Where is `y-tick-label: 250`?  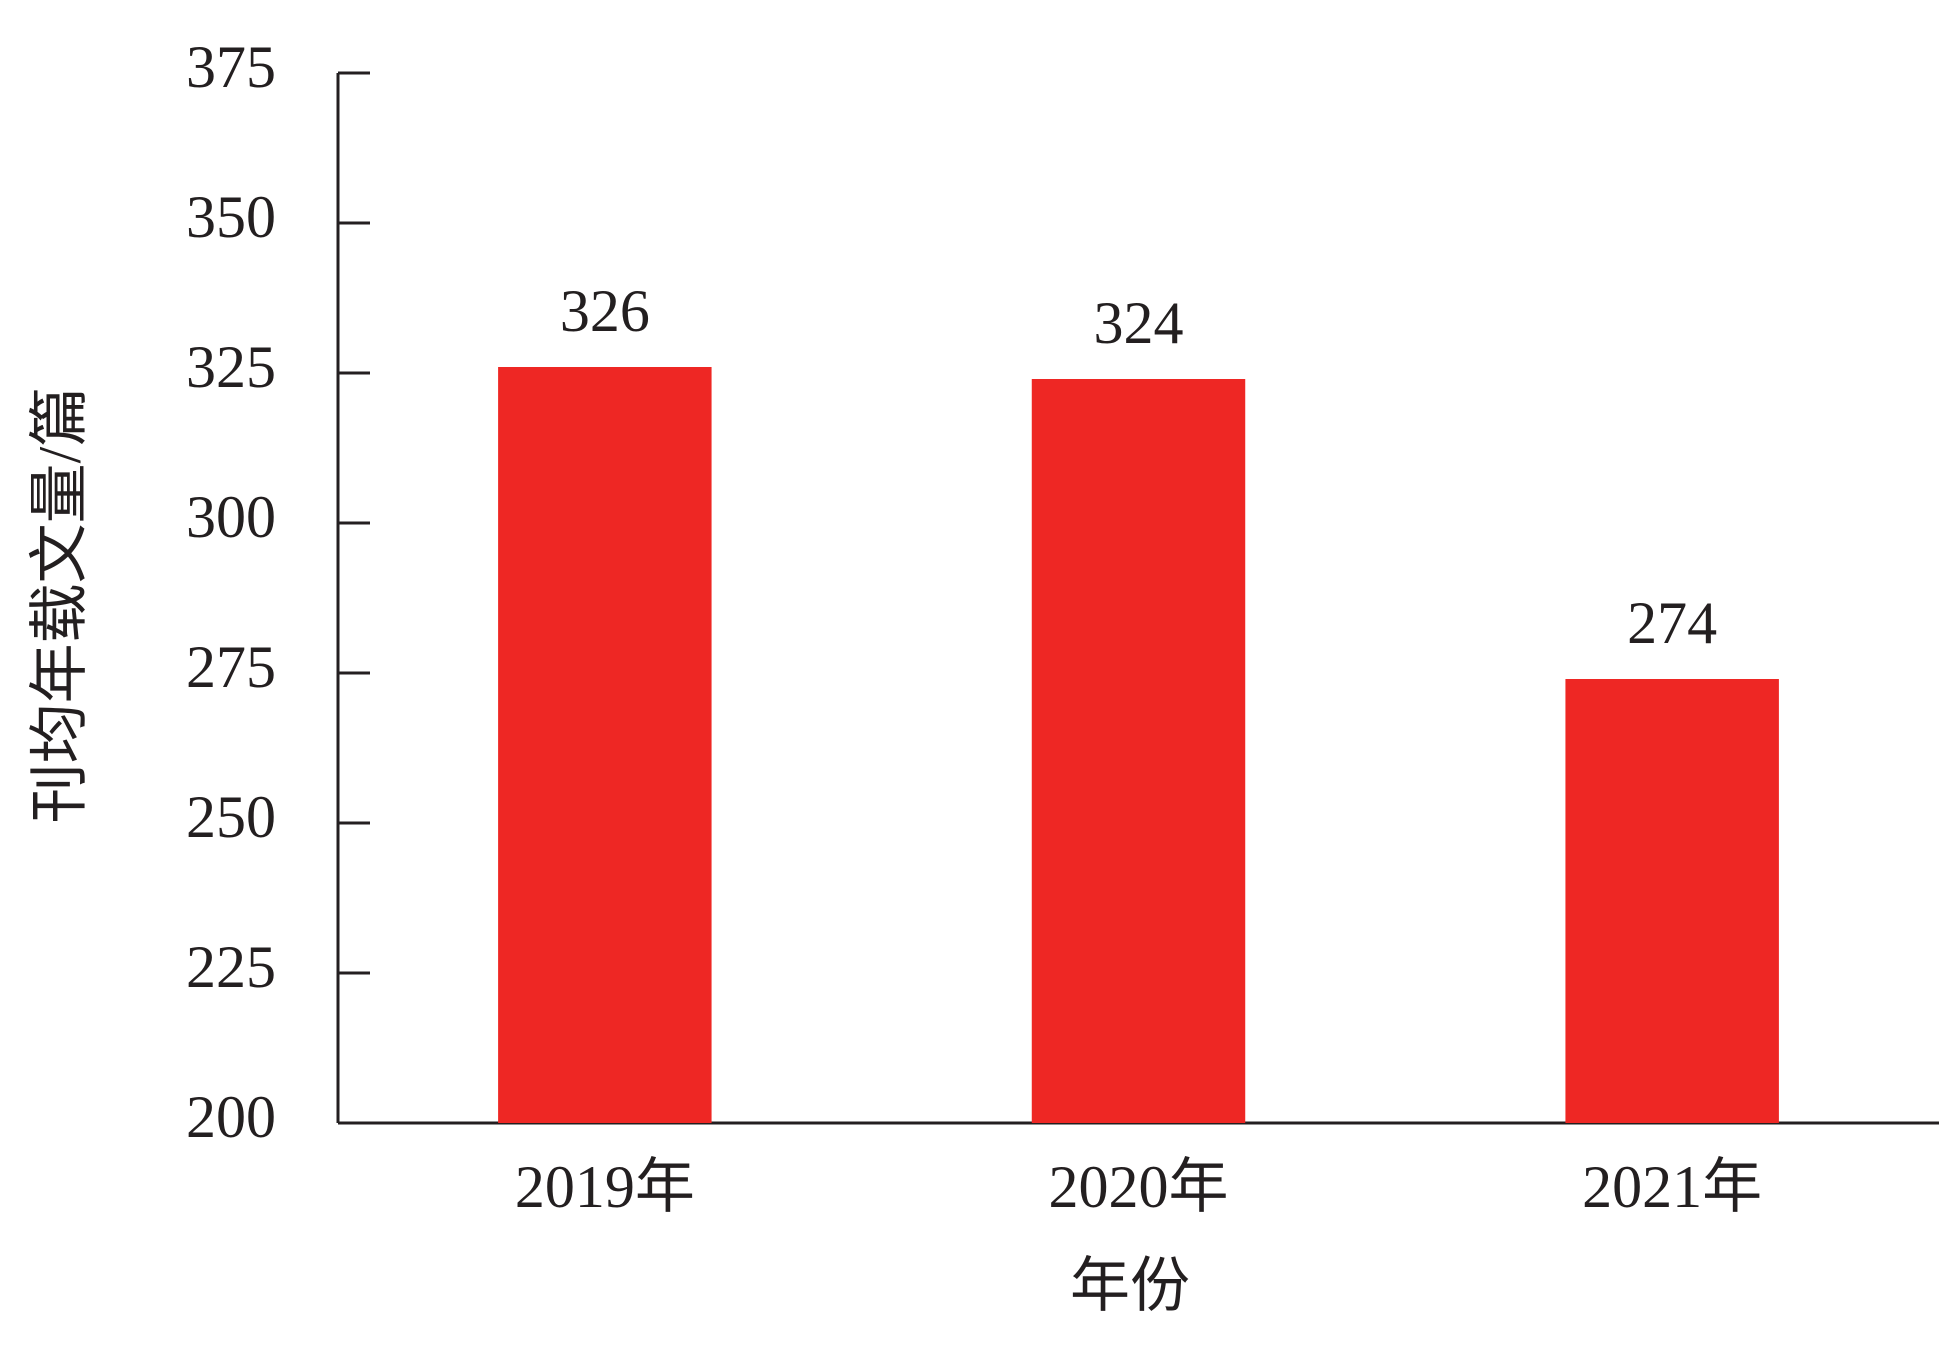 y-tick-label: 250 is located at coordinates (231, 817).